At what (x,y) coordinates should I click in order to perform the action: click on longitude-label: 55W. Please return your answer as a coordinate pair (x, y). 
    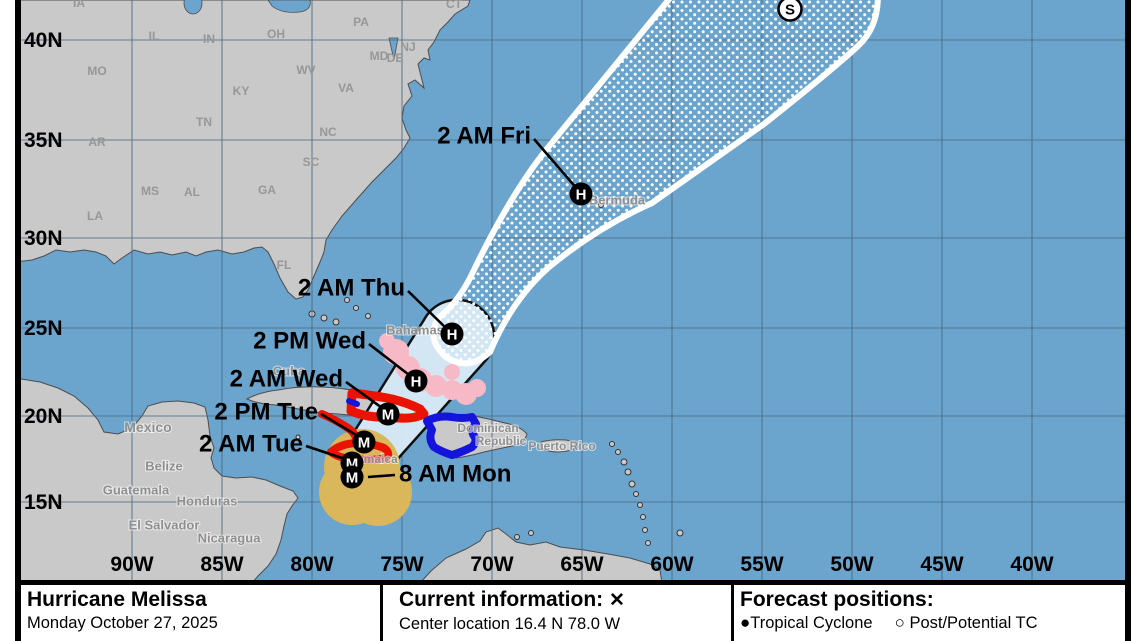
    Looking at the image, I should click on (761, 564).